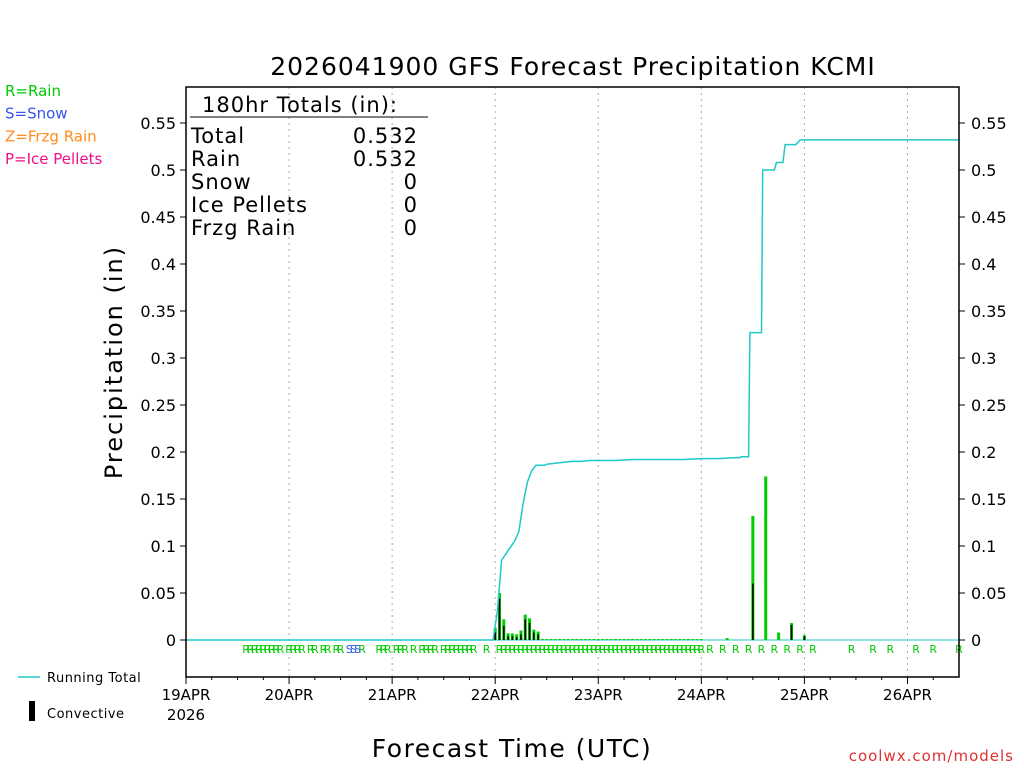 The width and height of the screenshot is (1024, 768). I want to click on snow-marker: S, so click(349, 649).